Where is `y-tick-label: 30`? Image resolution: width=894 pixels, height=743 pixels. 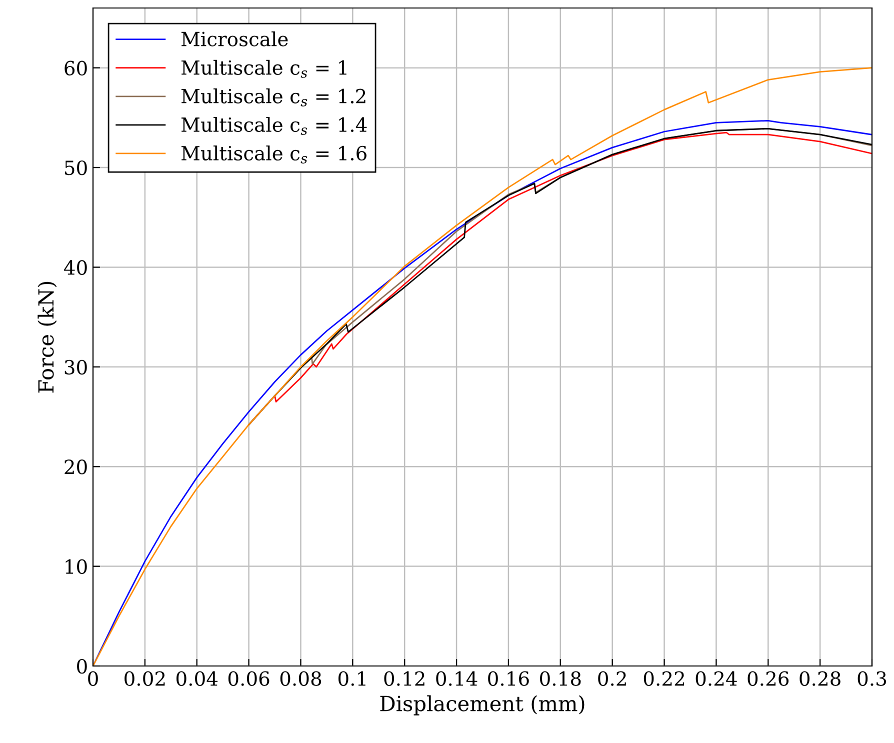
y-tick-label: 30 is located at coordinates (75, 367).